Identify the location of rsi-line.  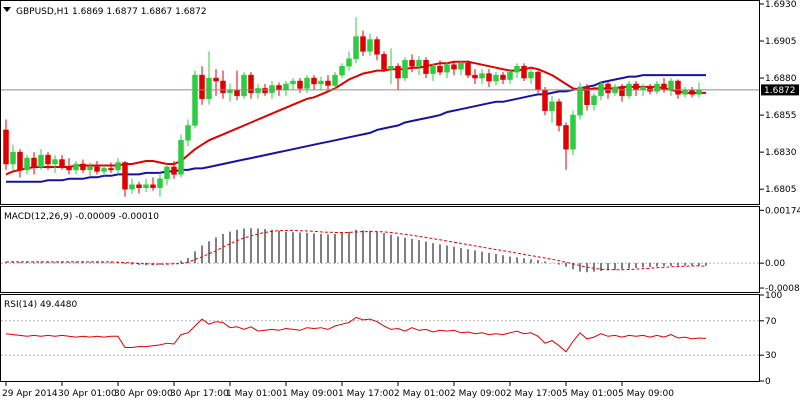
(356, 334).